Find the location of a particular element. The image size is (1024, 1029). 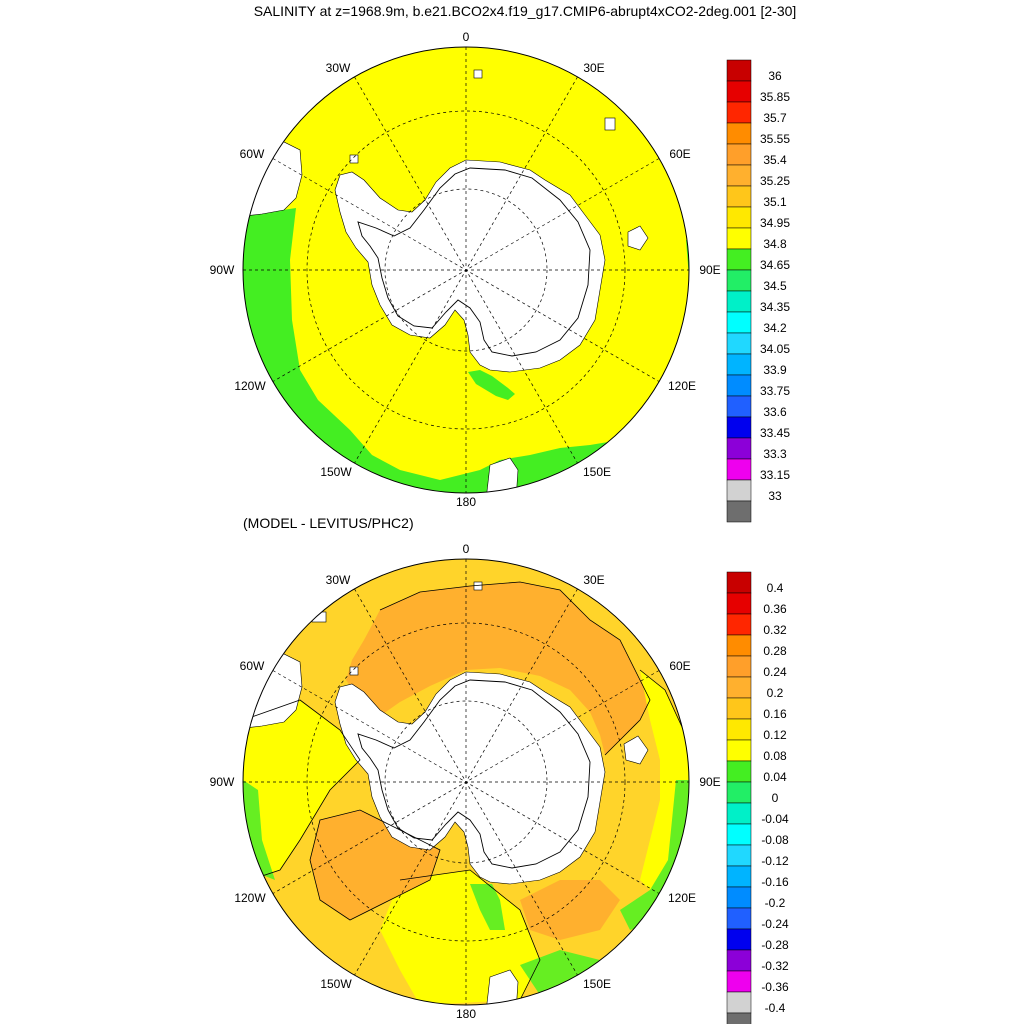

colorbar-label: -0.36 is located at coordinates (775, 987).